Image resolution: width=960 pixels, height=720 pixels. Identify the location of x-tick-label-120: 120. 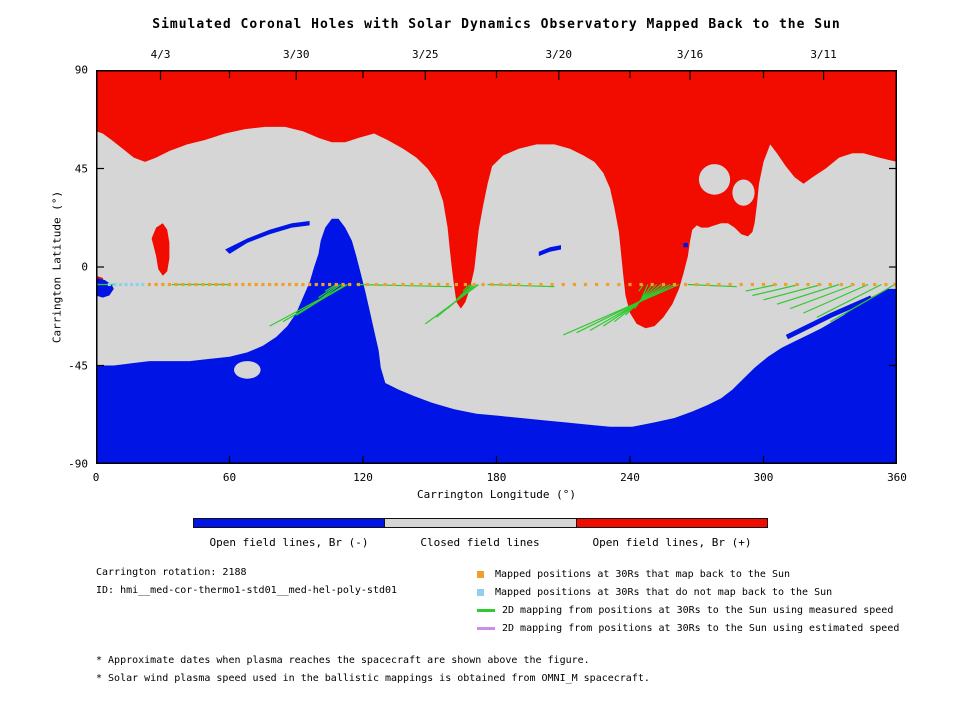
(363, 477).